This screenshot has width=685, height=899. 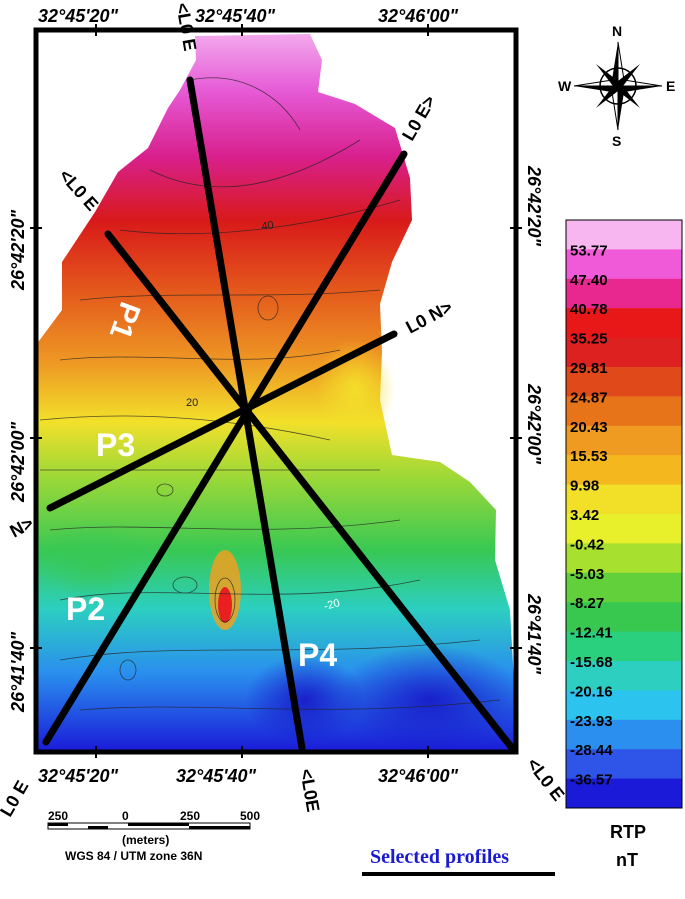 What do you see at coordinates (21, 527) in the screenshot?
I see `line-end-label-5: N>` at bounding box center [21, 527].